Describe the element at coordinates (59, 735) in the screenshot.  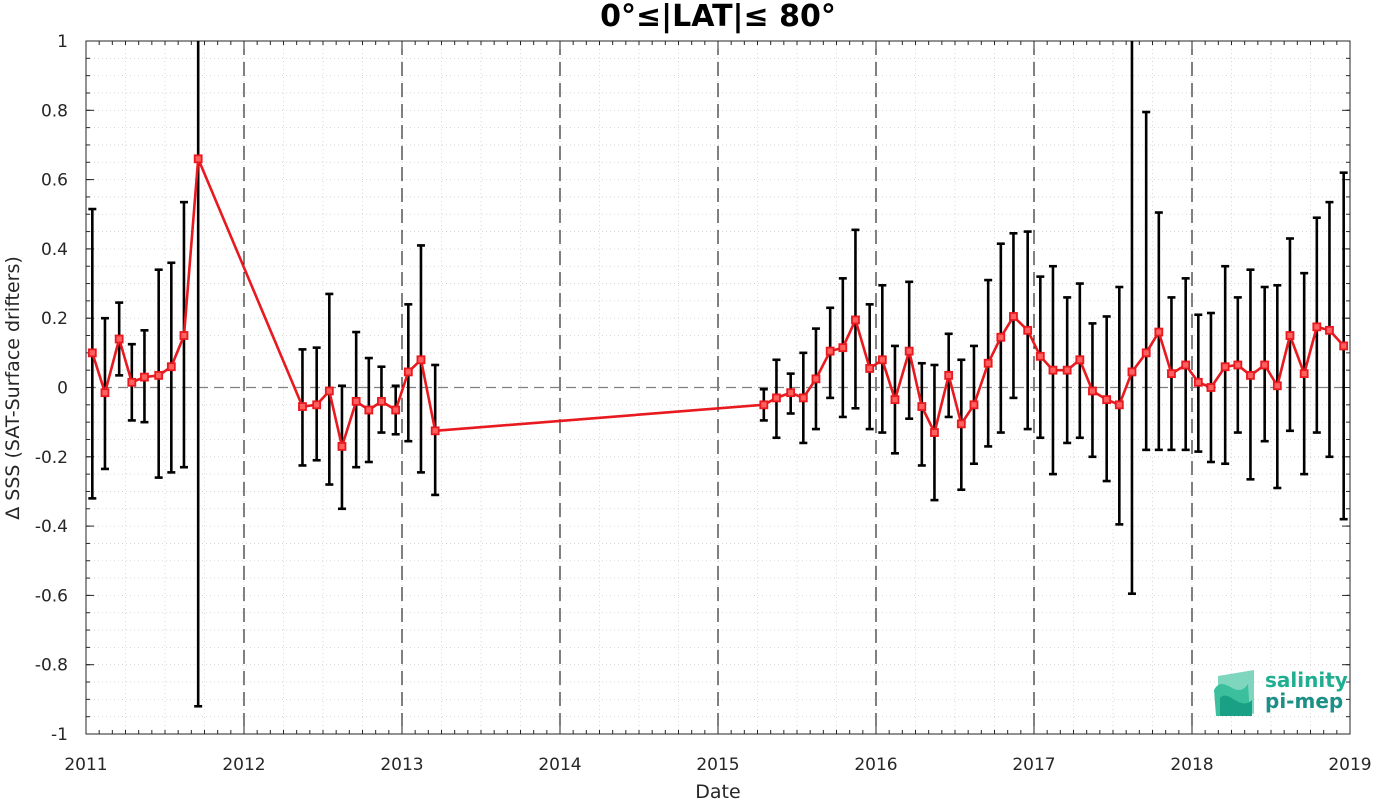
I see `y-tick-label: -1` at that location.